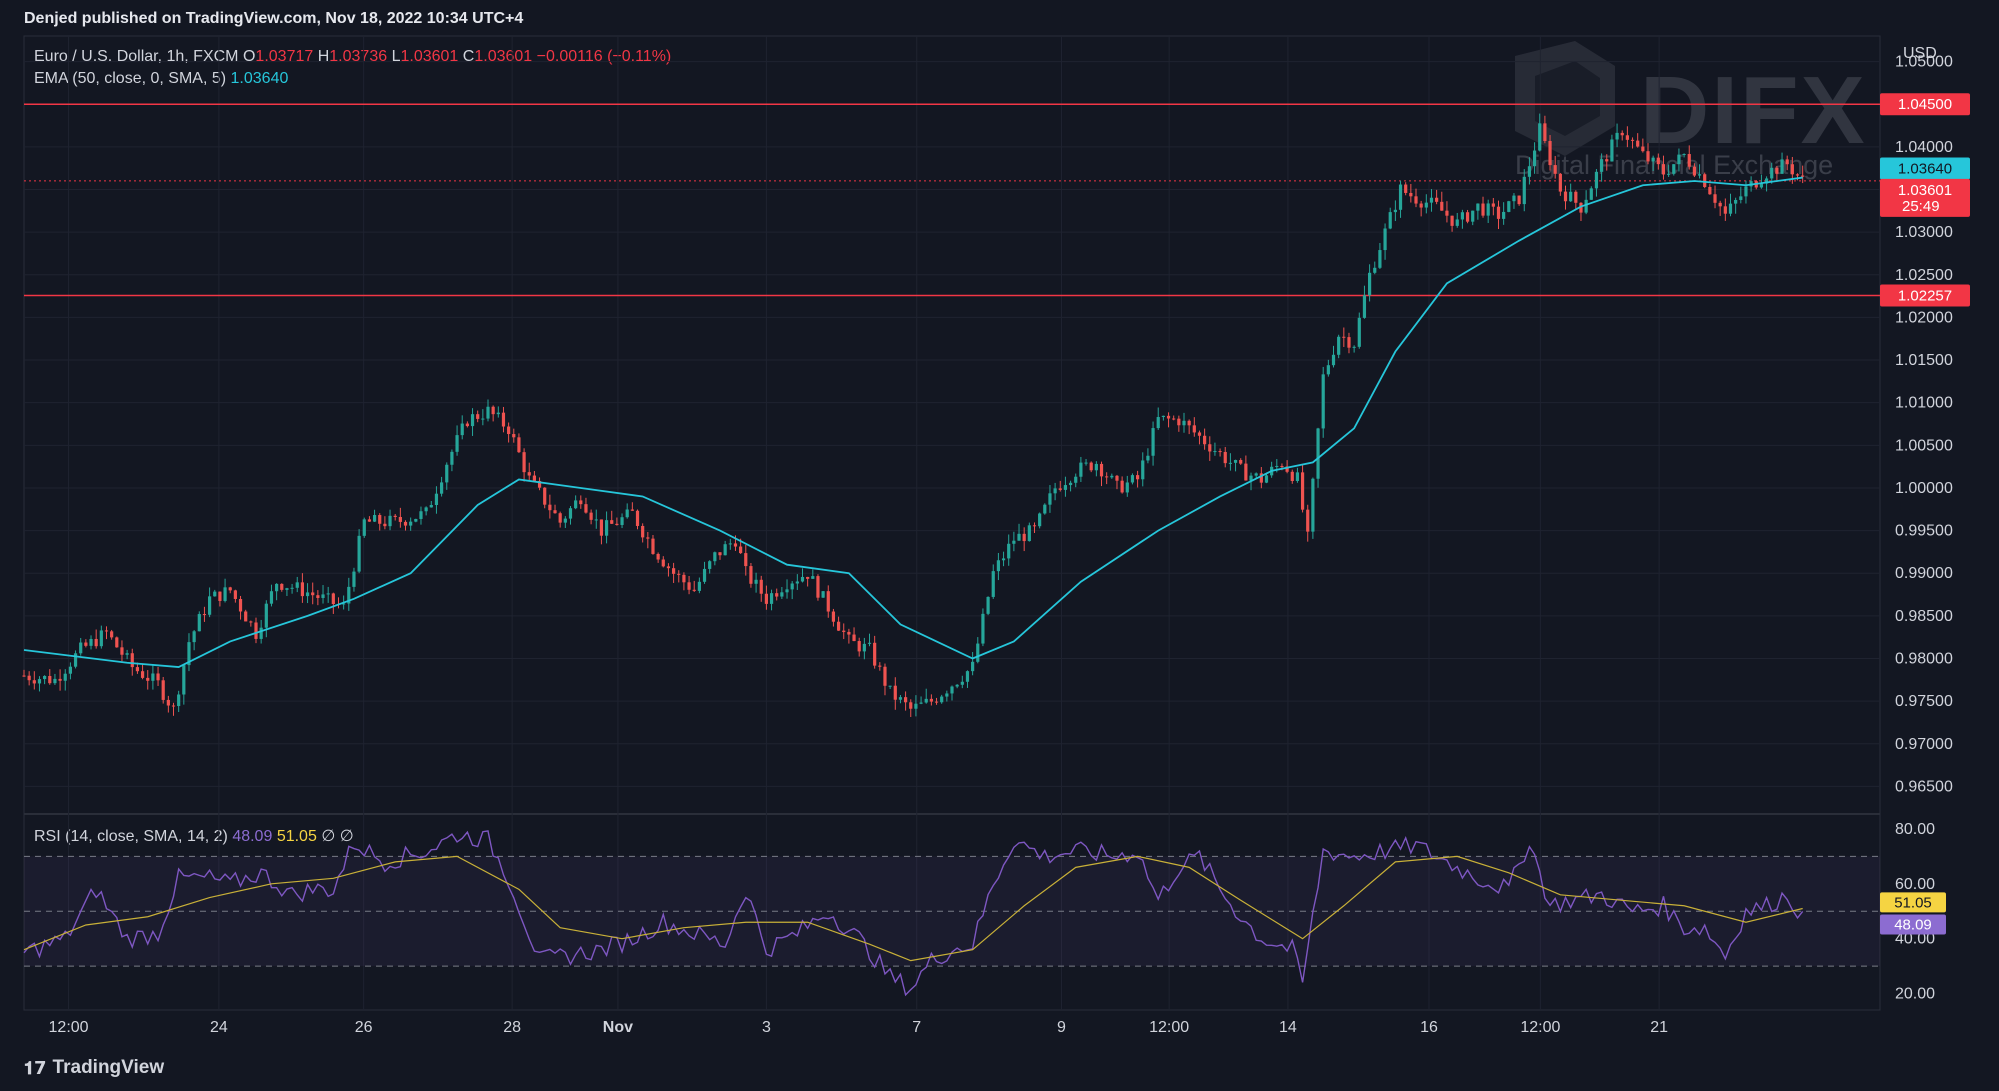 Image resolution: width=1999 pixels, height=1091 pixels. I want to click on rsi-badge, so click(1913, 924).